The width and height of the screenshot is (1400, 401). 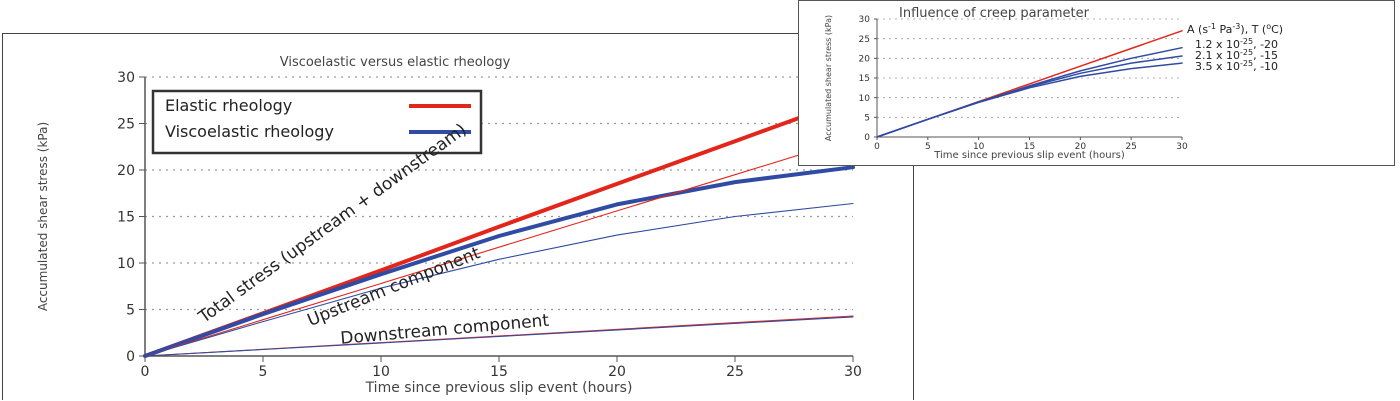 I want to click on inset-legend-header: A (s-1 Pa-3), T (oC), so click(x=1235, y=29).